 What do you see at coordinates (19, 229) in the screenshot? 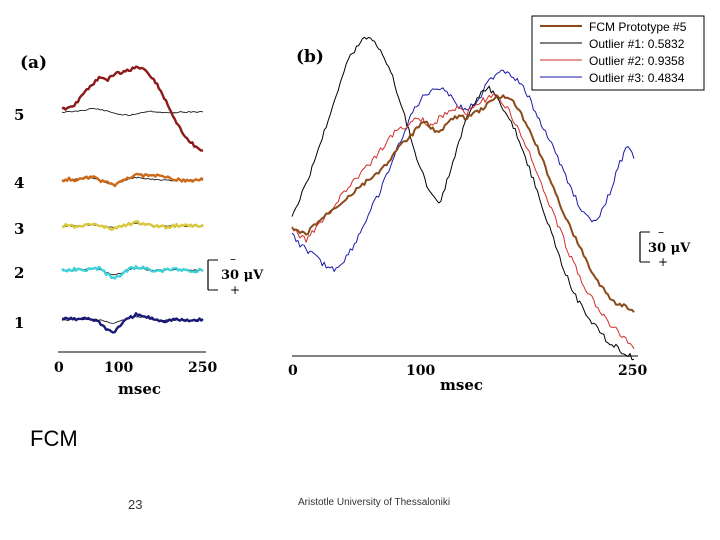
I see `panel-a-row-label: 3` at bounding box center [19, 229].